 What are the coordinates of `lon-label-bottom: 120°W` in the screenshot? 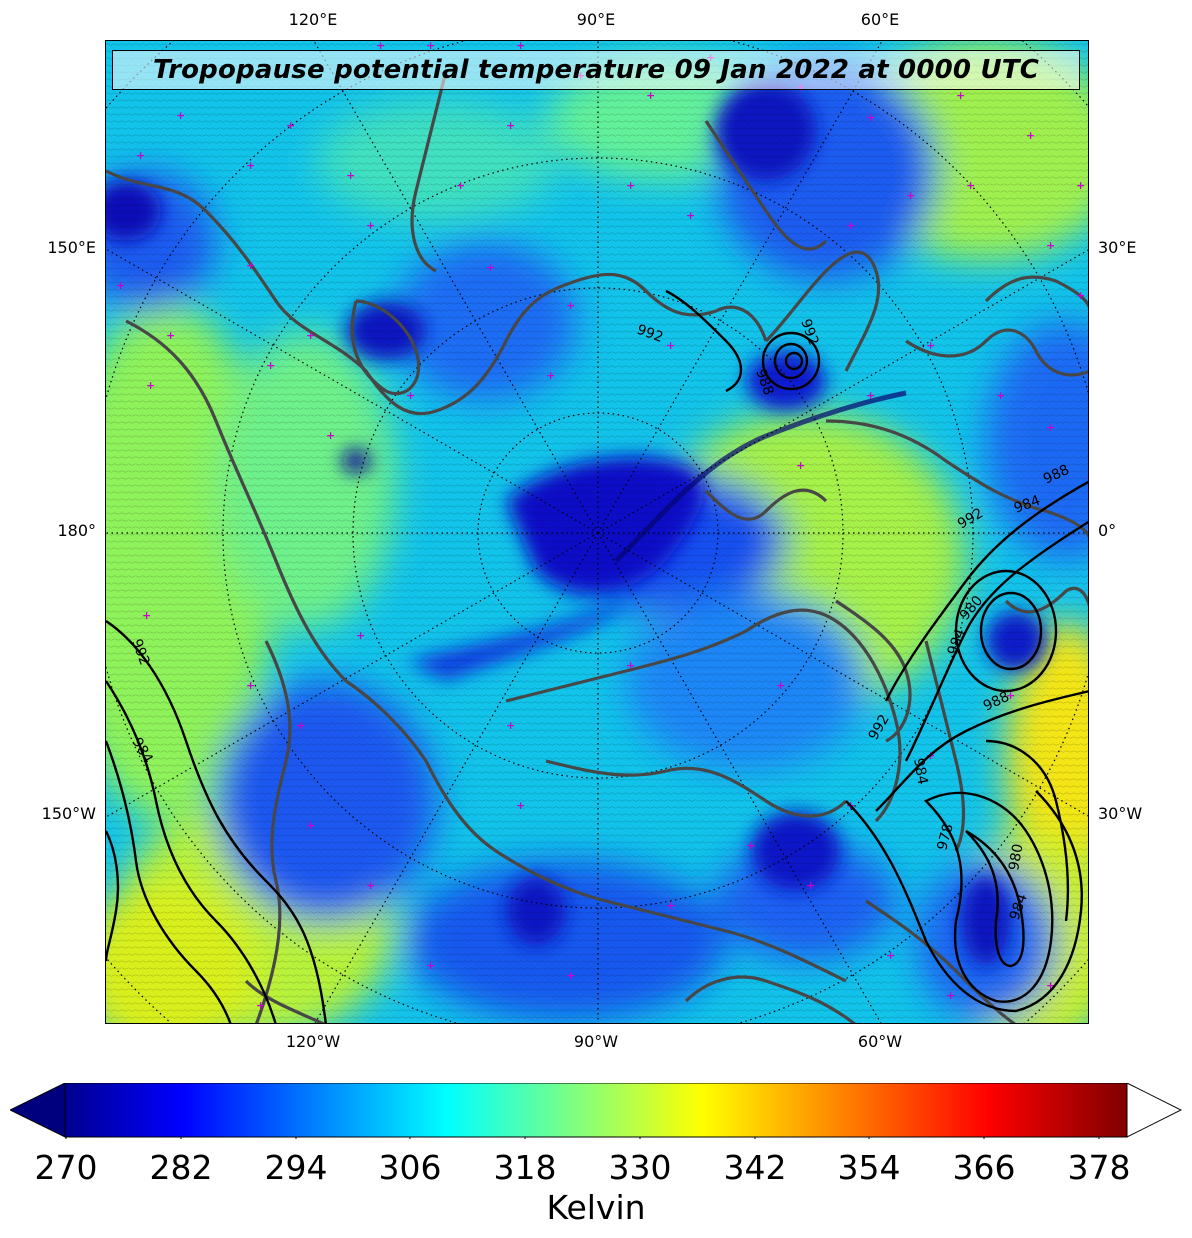 It's located at (313, 1041).